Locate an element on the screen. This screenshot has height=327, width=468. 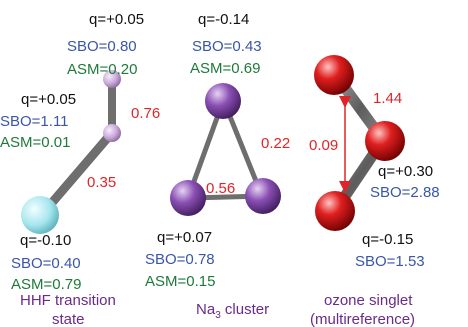
o-bottom-charge: q=-0.15 is located at coordinates (387, 239).